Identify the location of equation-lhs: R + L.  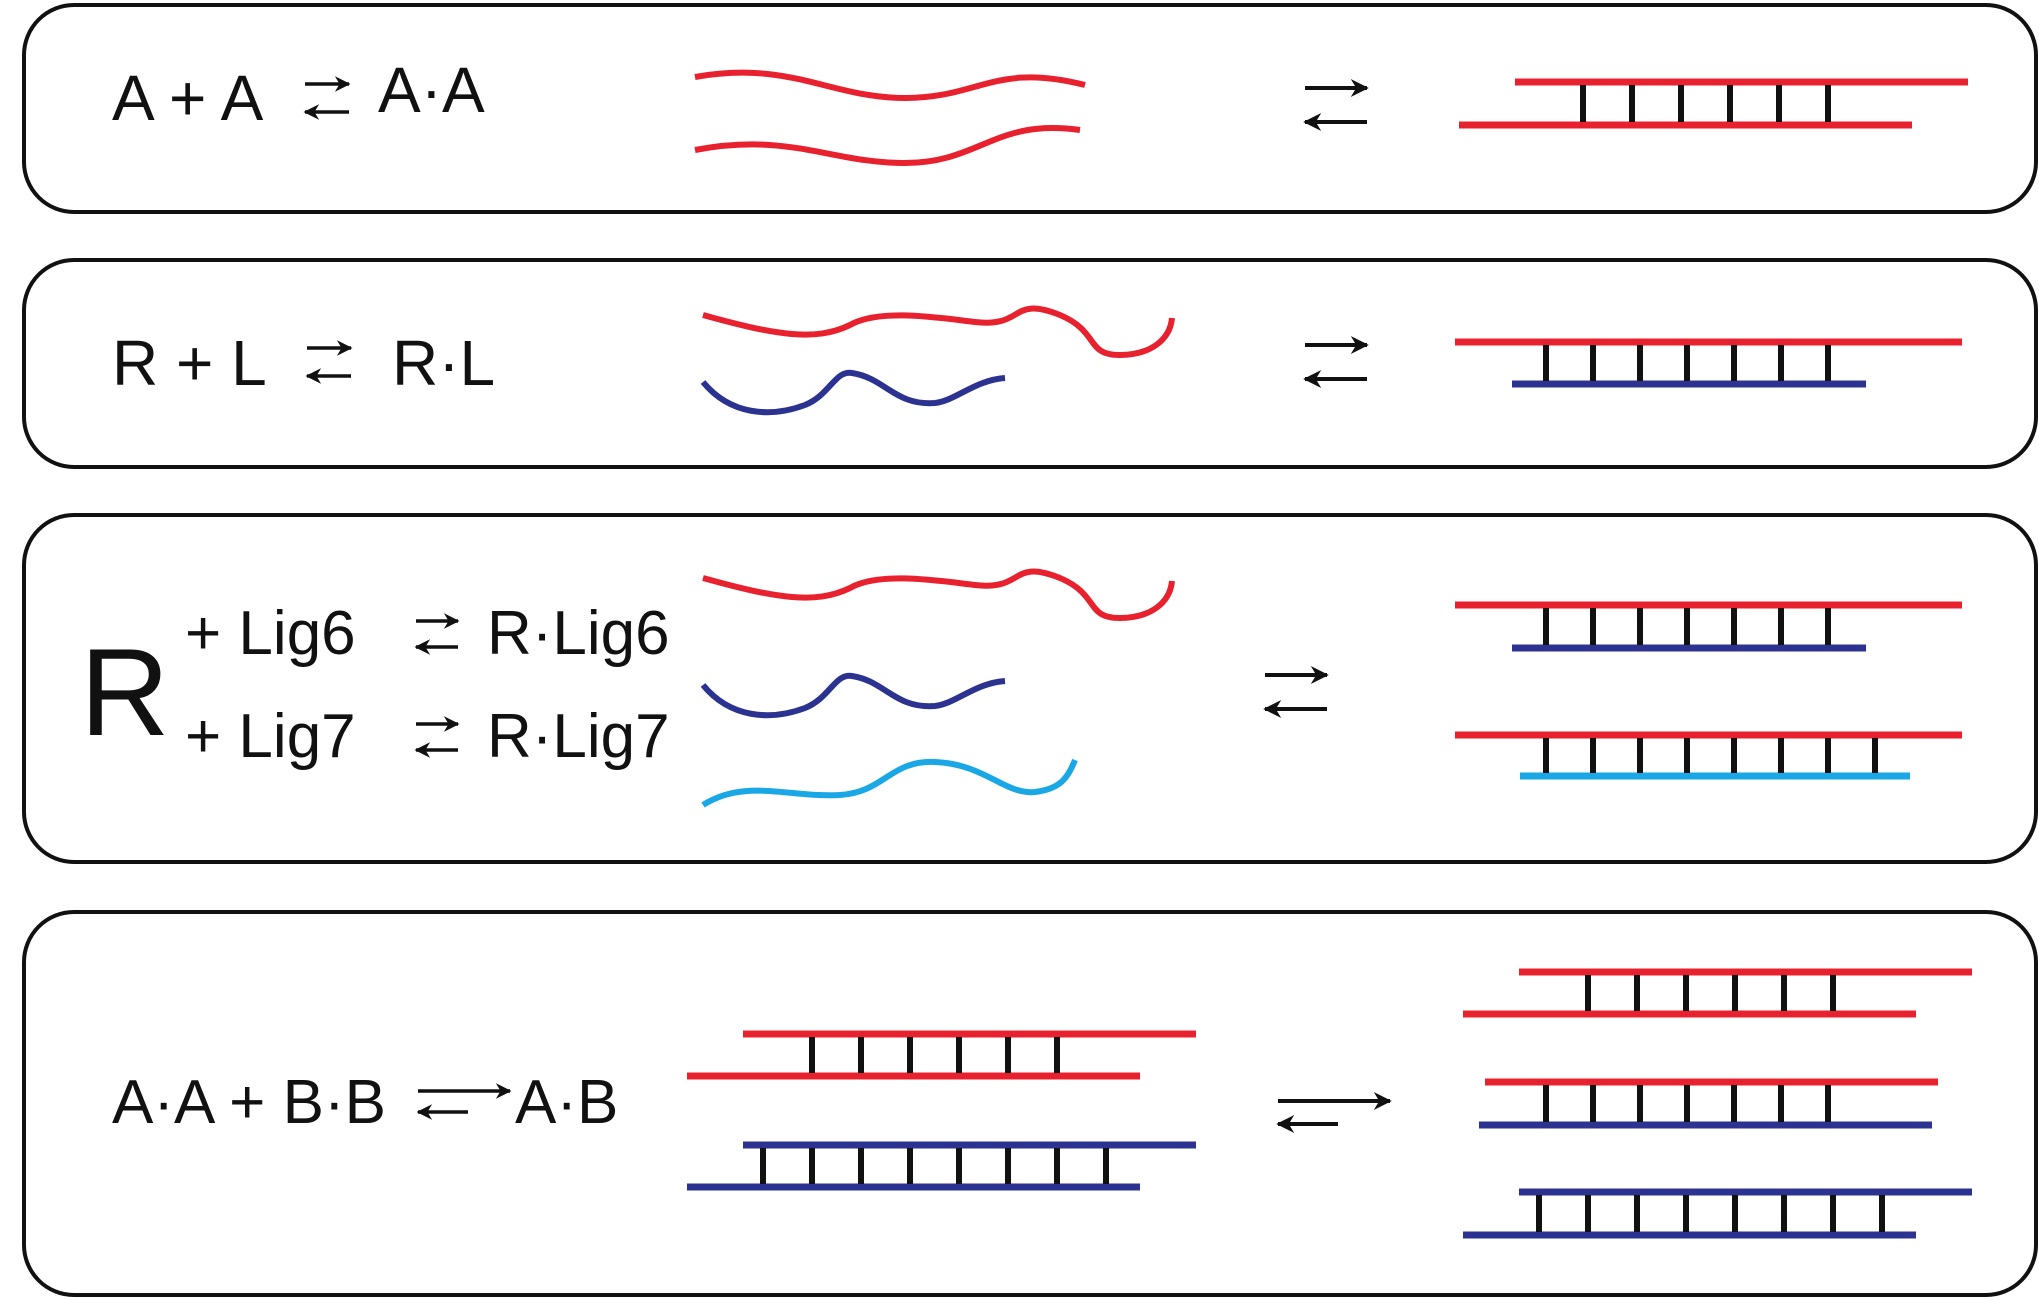
(189, 363).